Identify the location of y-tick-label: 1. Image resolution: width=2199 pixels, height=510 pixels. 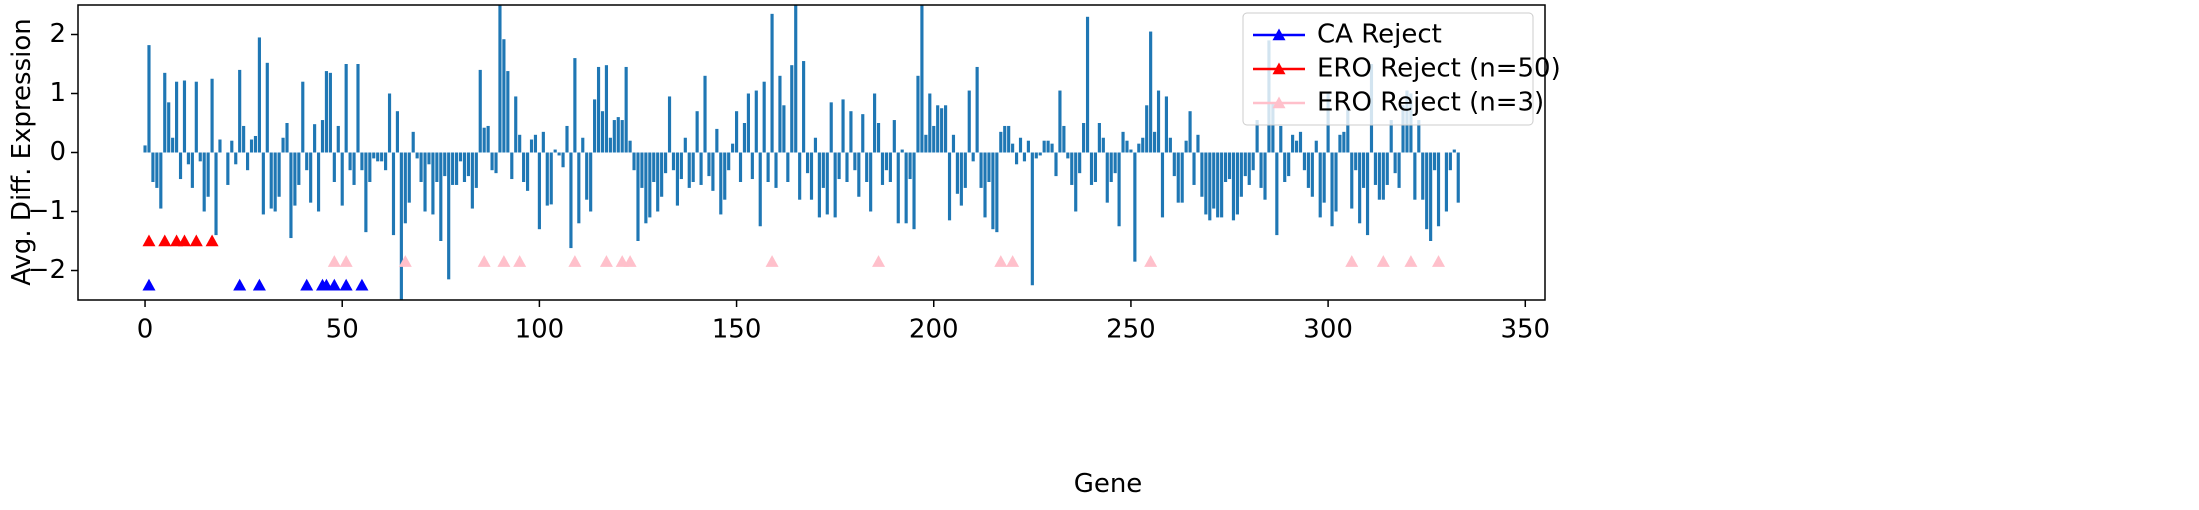
(57, 93).